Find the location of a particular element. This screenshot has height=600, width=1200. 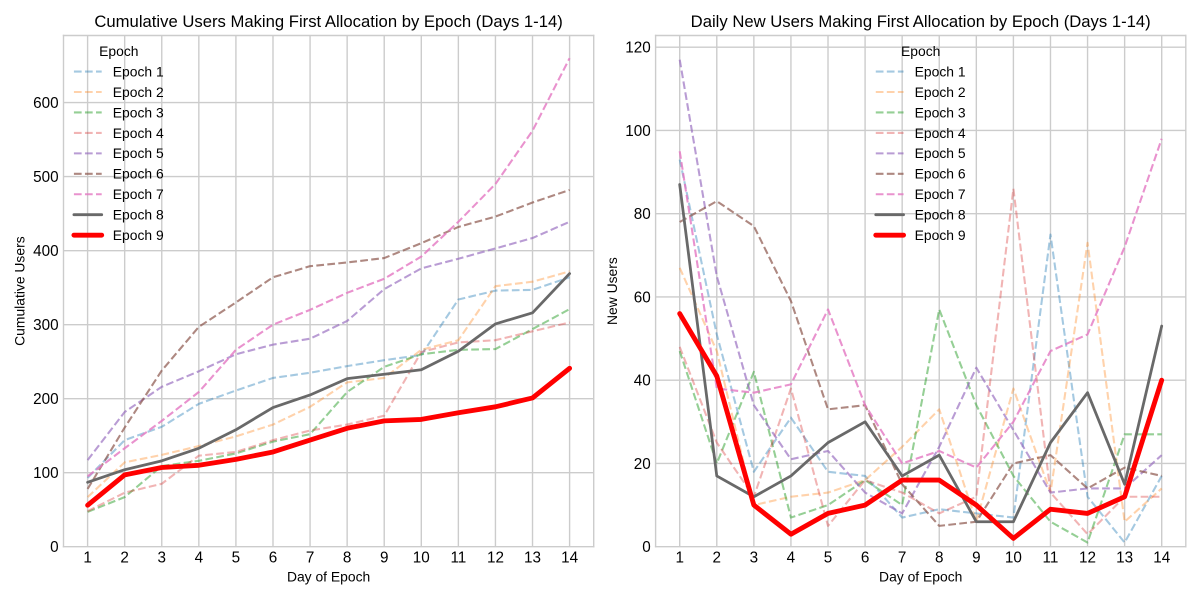

svg-text: 200 is located at coordinates (45, 399).